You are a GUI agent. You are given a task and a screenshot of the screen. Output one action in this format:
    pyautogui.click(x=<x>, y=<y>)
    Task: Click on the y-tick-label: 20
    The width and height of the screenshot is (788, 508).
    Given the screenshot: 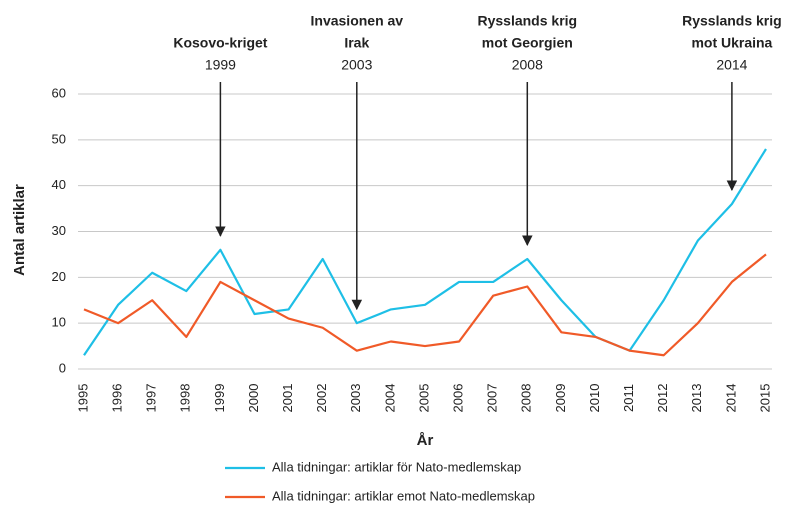 What is the action you would take?
    pyautogui.click(x=59, y=276)
    